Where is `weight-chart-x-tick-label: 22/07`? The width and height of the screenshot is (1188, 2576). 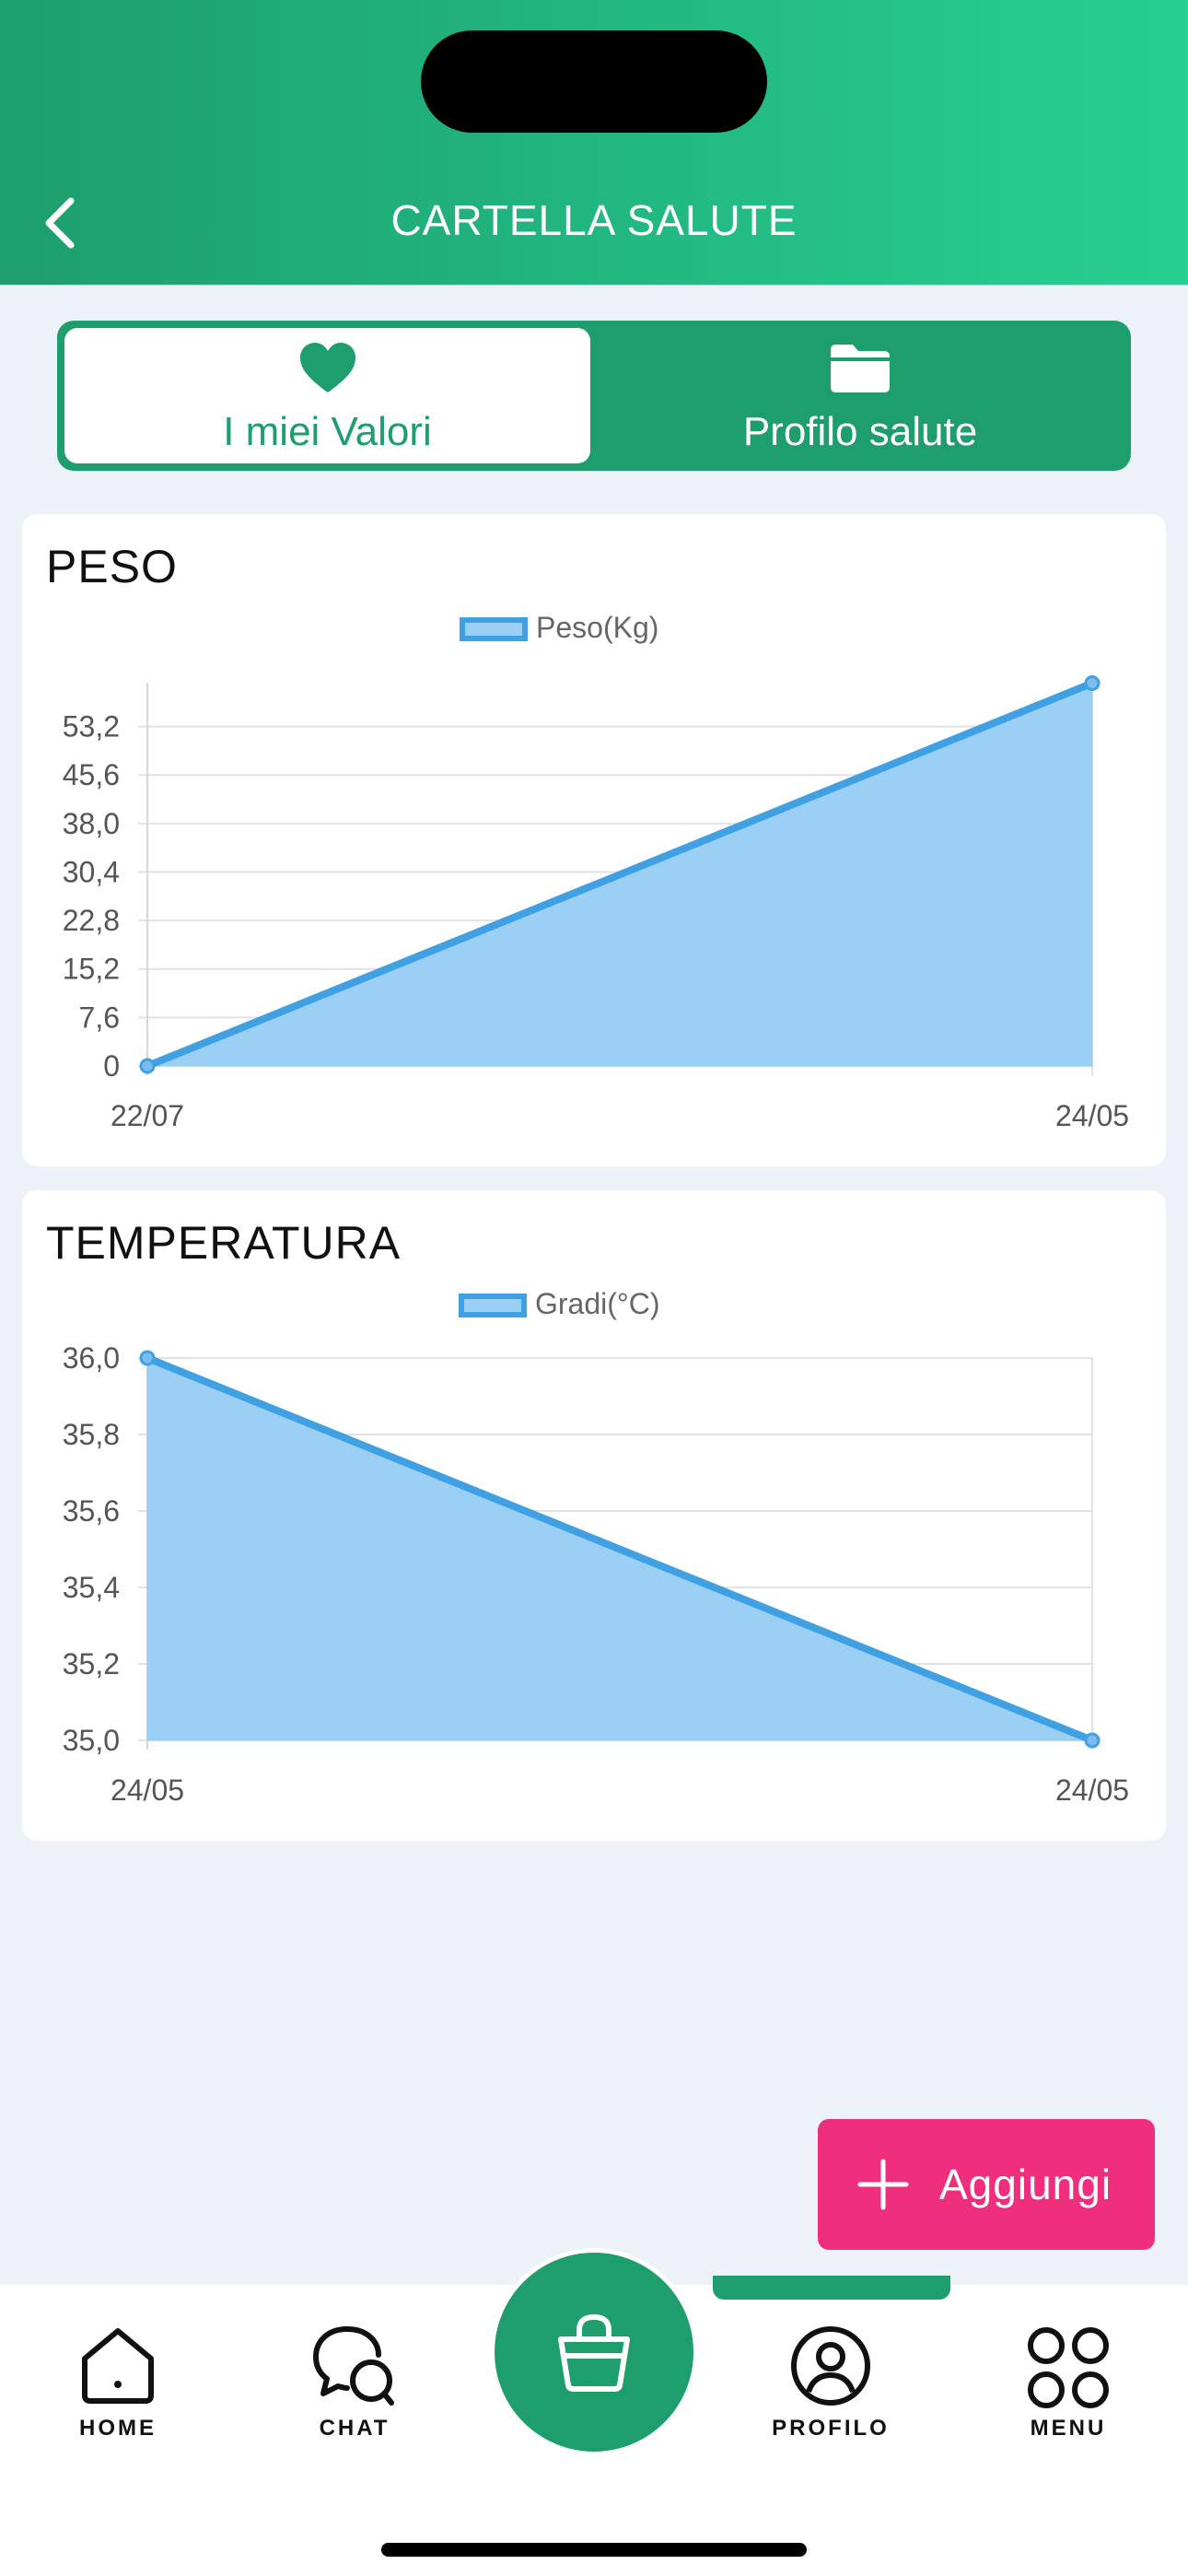
weight-chart-x-tick-label: 22/07 is located at coordinates (147, 1115).